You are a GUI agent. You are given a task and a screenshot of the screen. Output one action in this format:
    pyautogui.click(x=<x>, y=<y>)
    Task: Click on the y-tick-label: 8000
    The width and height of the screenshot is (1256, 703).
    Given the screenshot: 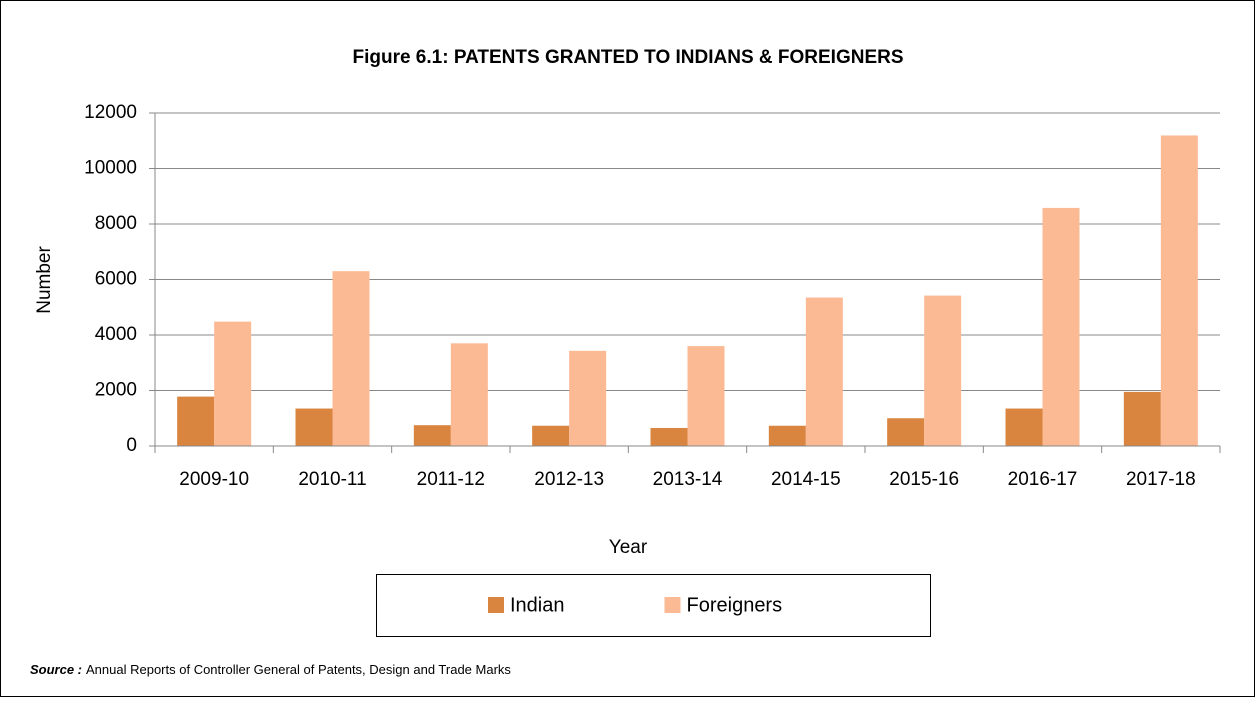 What is the action you would take?
    pyautogui.click(x=116, y=223)
    